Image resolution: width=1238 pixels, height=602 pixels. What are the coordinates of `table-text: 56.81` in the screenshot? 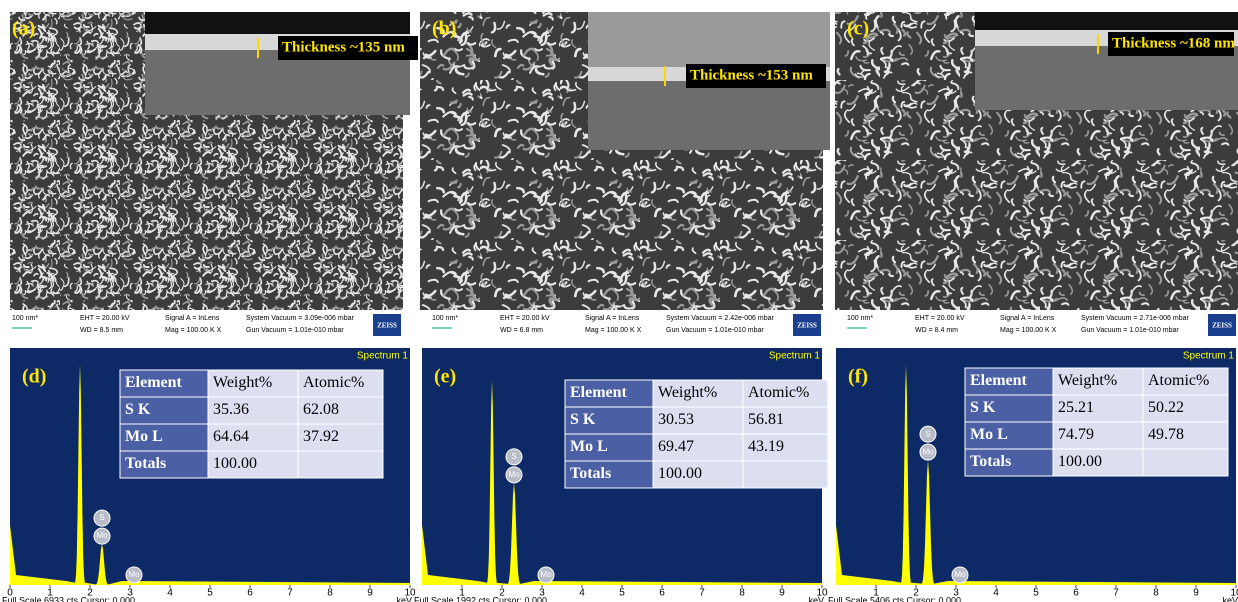 It's located at (766, 419).